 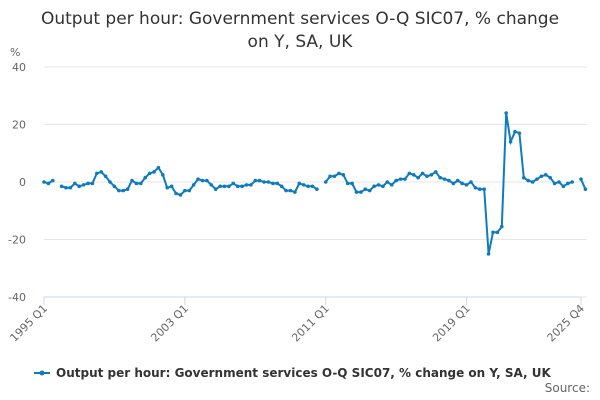 I want to click on y-axis-label: %, so click(x=15, y=52).